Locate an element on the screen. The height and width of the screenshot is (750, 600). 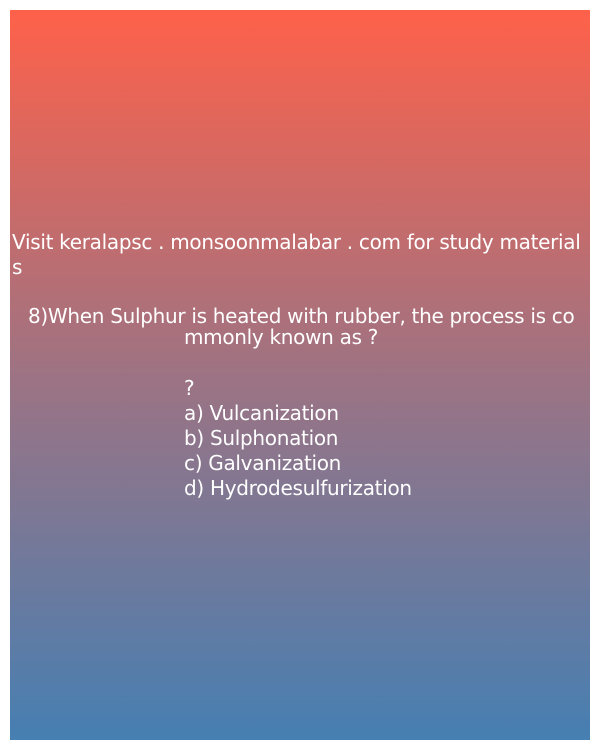
option-c: c) Galvanization is located at coordinates (263, 463).